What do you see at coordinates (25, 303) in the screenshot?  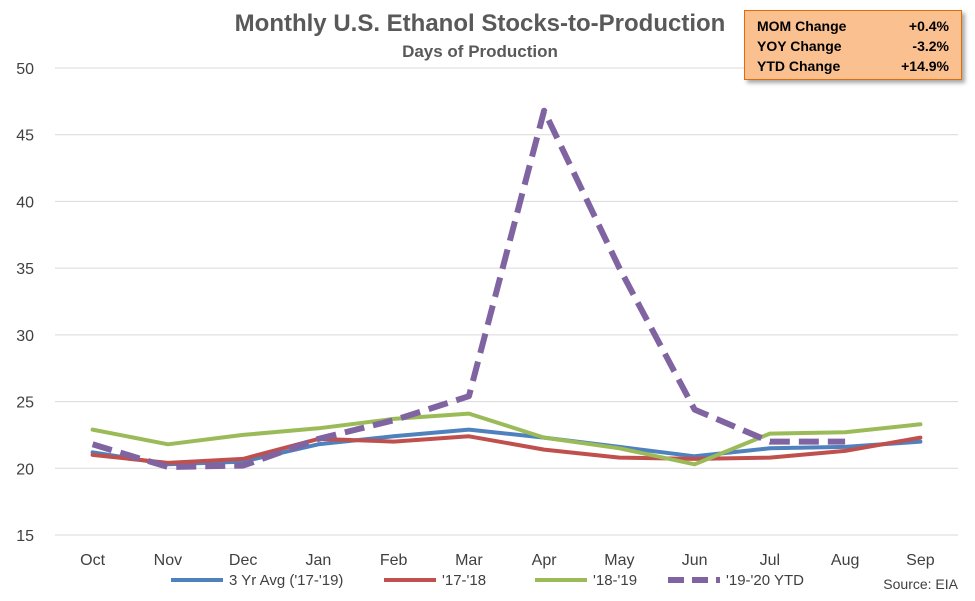 I see `y-axis-ticks: 50 45 40 35 30 25 20 15` at bounding box center [25, 303].